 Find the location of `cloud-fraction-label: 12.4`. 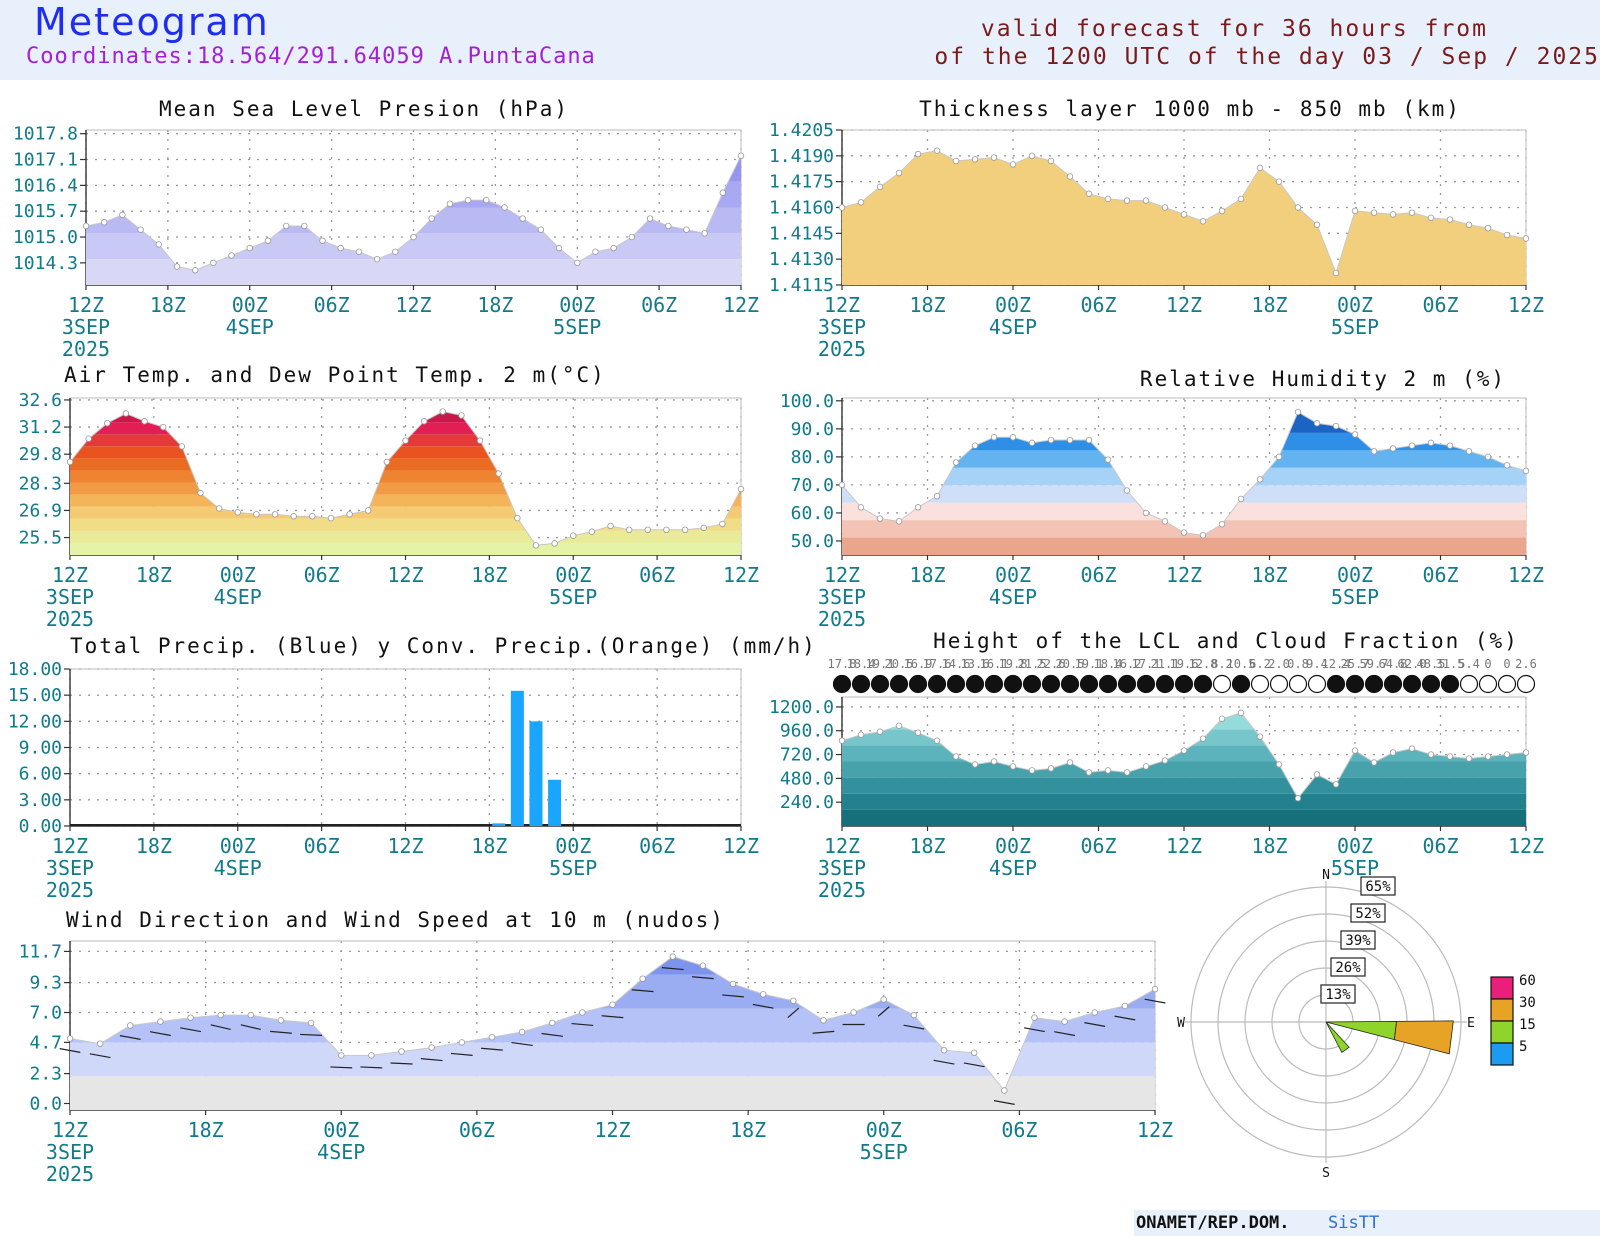

cloud-fraction-label: 12.4 is located at coordinates (1336, 664).